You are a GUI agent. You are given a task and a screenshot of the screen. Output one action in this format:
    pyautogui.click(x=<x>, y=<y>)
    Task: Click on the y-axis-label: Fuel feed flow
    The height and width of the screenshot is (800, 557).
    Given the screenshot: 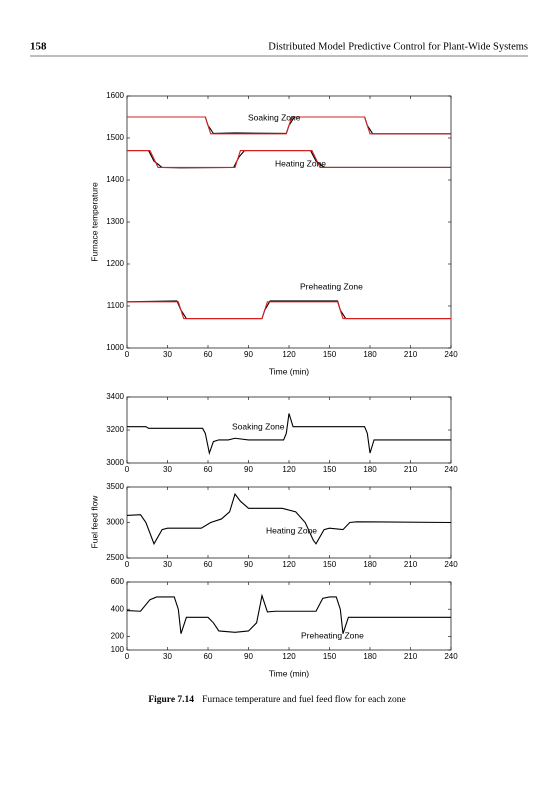 What is the action you would take?
    pyautogui.click(x=94, y=522)
    